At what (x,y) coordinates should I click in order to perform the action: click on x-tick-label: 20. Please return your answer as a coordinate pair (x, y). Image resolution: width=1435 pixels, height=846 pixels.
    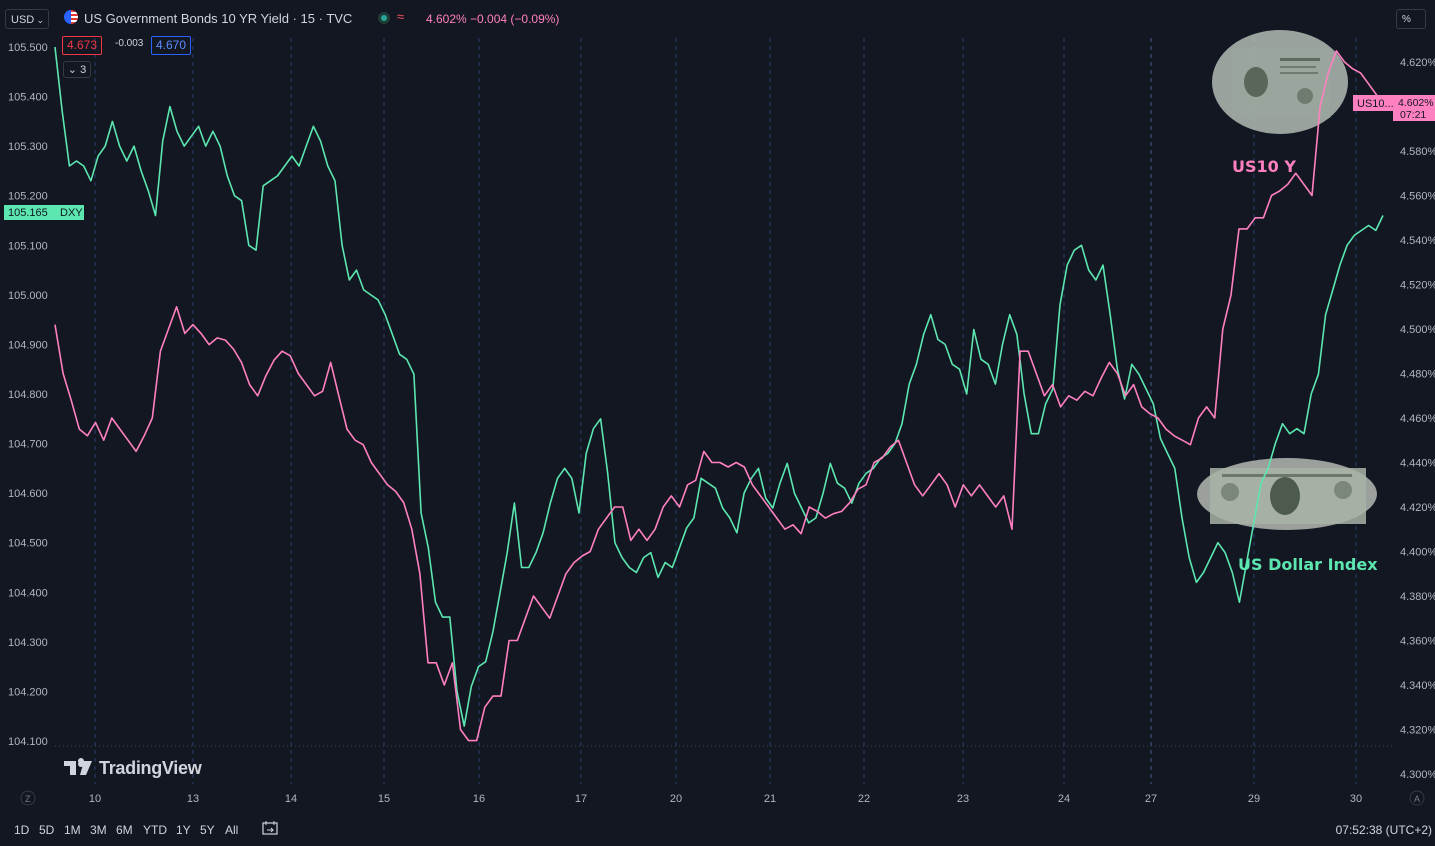
    Looking at the image, I should click on (676, 799).